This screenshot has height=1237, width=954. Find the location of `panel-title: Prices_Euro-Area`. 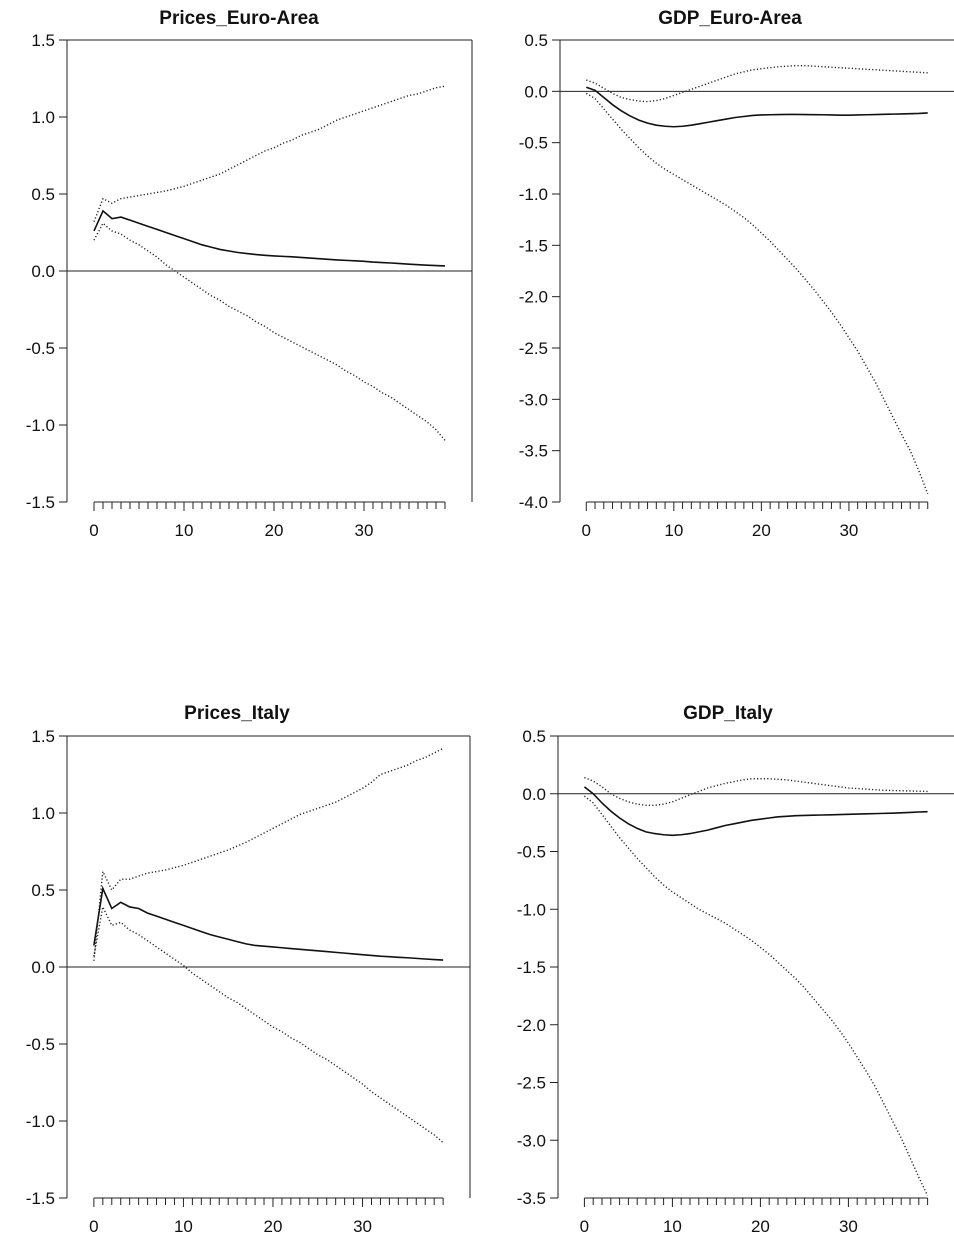

panel-title: Prices_Euro-Area is located at coordinates (239, 18).